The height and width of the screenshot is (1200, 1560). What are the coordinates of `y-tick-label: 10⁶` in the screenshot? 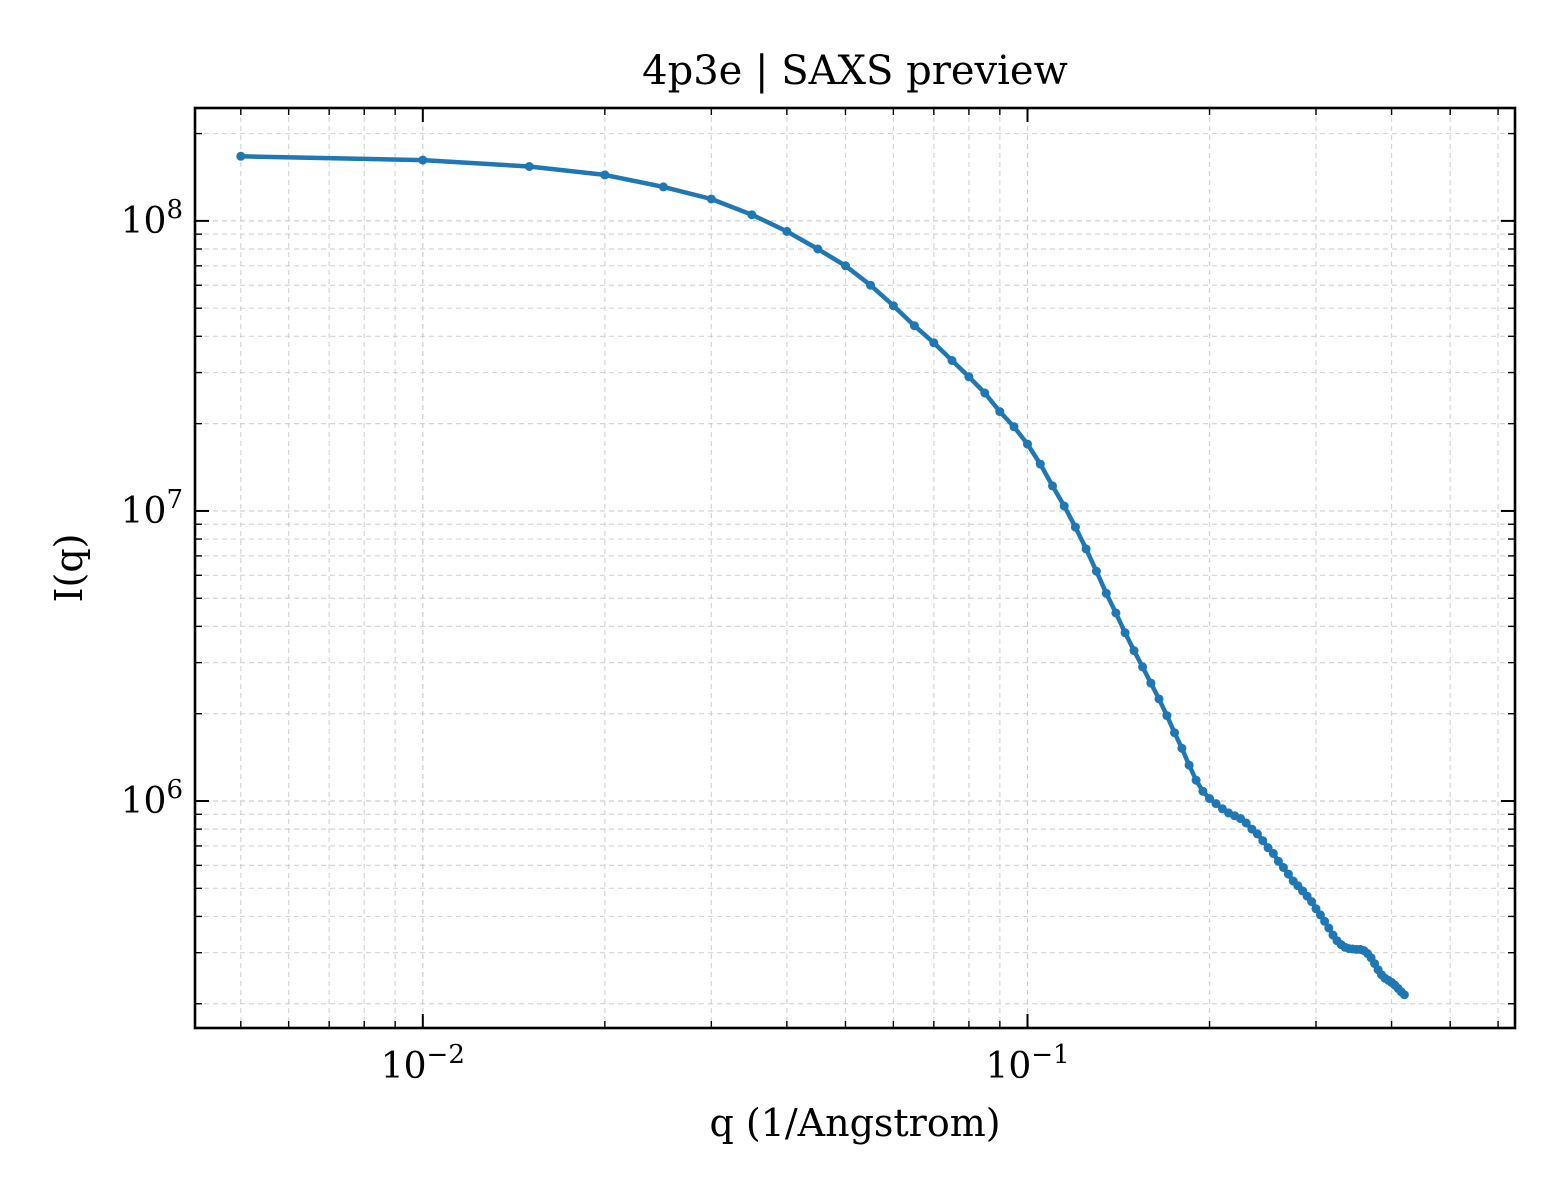 It's located at (152, 798).